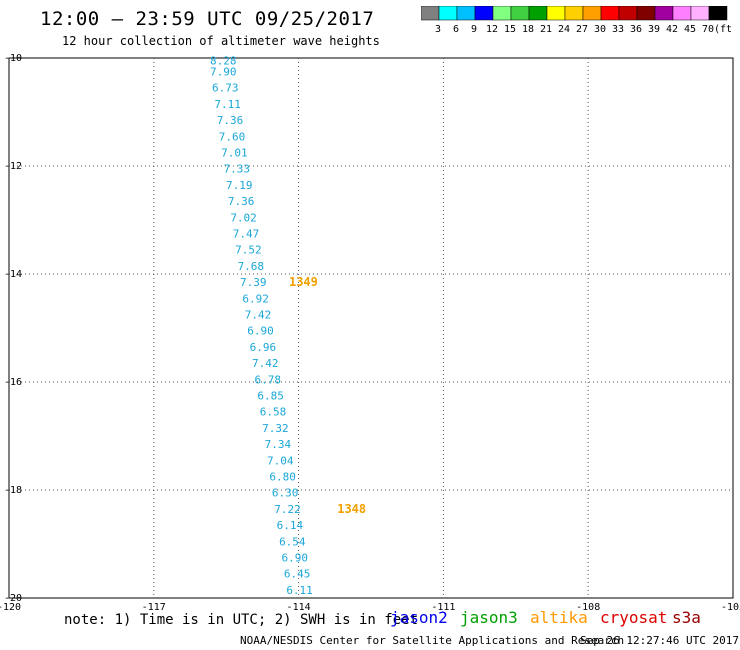 This screenshot has height=650, width=740. Describe the element at coordinates (600, 29) in the screenshot. I see `colorbar-label: 30` at that location.